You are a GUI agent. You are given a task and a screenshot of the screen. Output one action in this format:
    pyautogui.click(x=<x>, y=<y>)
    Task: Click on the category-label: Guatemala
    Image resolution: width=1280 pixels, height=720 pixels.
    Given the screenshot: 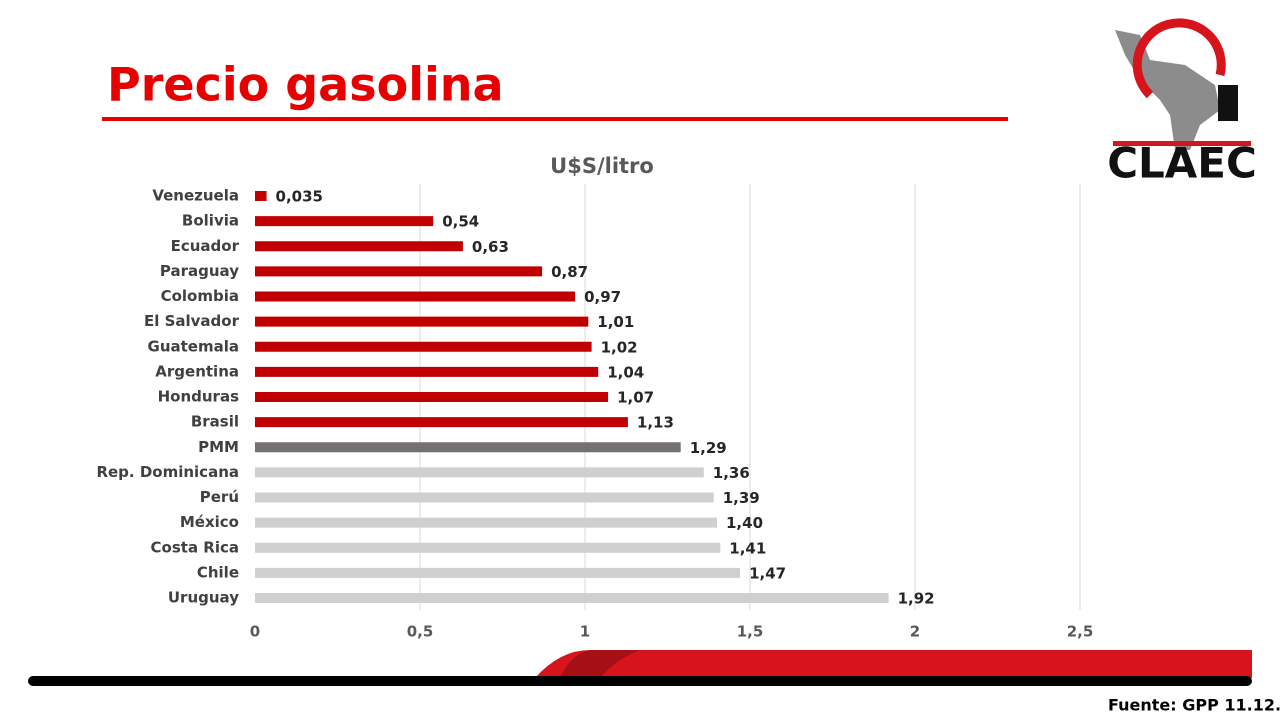 What is the action you would take?
    pyautogui.click(x=193, y=346)
    